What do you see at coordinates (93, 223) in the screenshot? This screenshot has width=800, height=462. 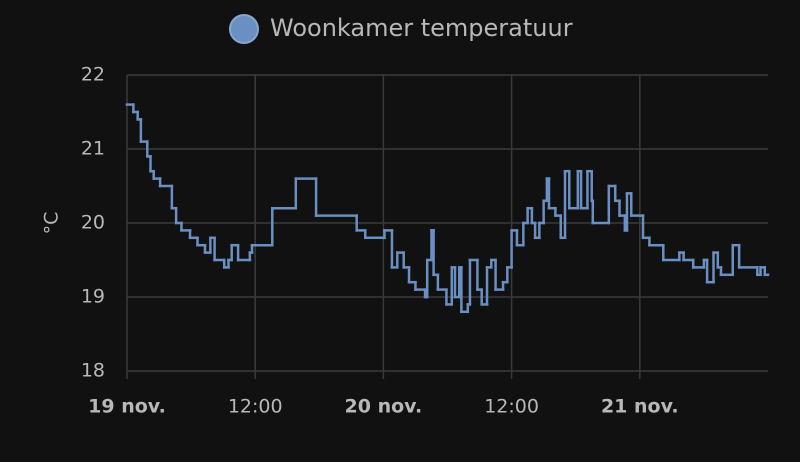 I see `y-tick-label: 20` at bounding box center [93, 223].